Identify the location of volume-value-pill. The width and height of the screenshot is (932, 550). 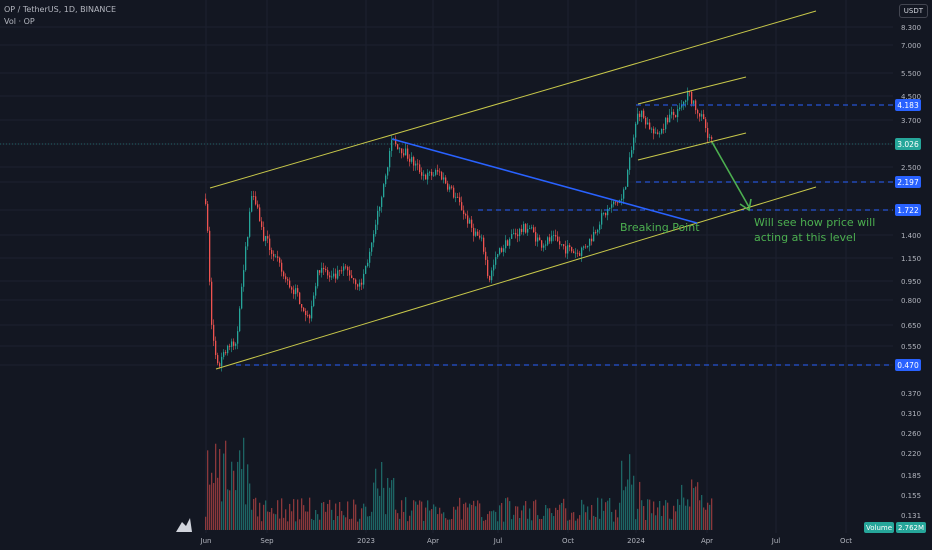
(911, 527).